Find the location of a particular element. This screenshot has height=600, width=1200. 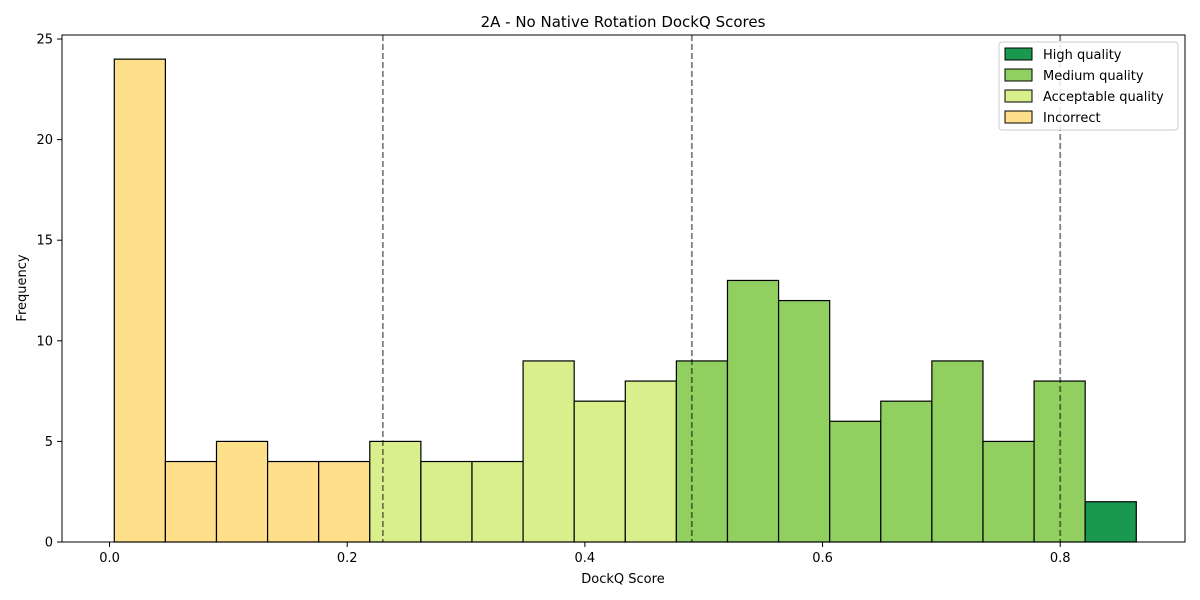

legend-box is located at coordinates (1088, 86).